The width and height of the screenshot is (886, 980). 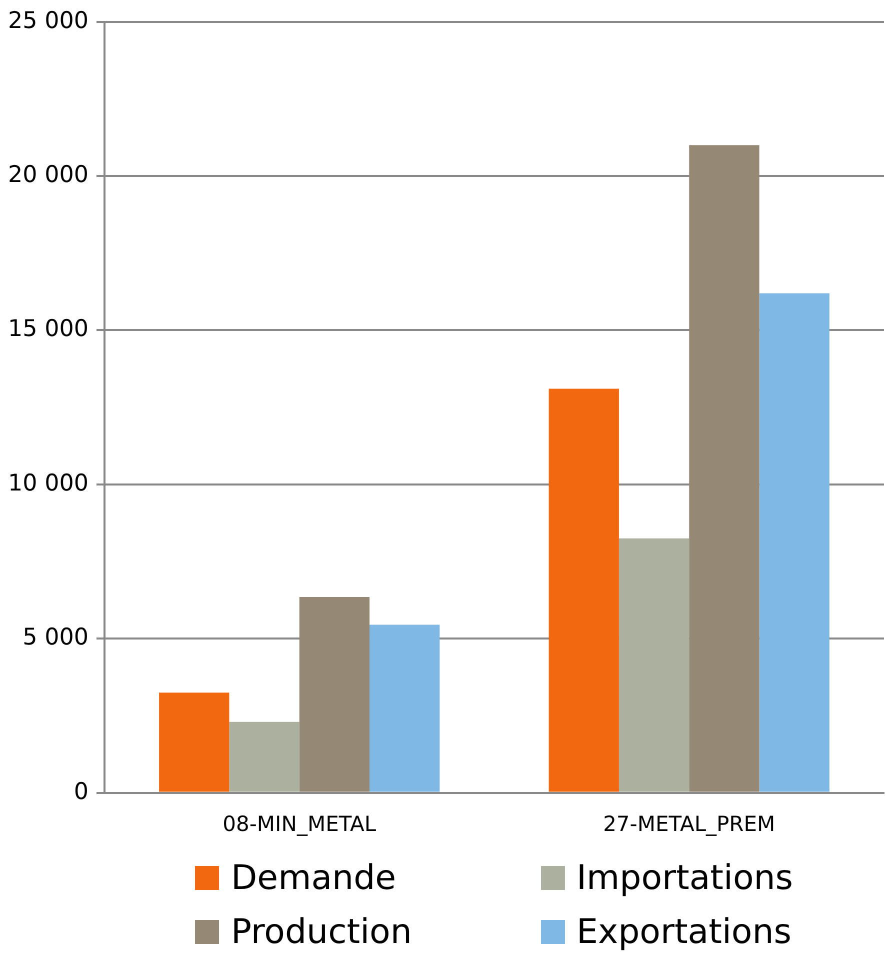 I want to click on y-tick-label: 0, so click(x=81, y=791).